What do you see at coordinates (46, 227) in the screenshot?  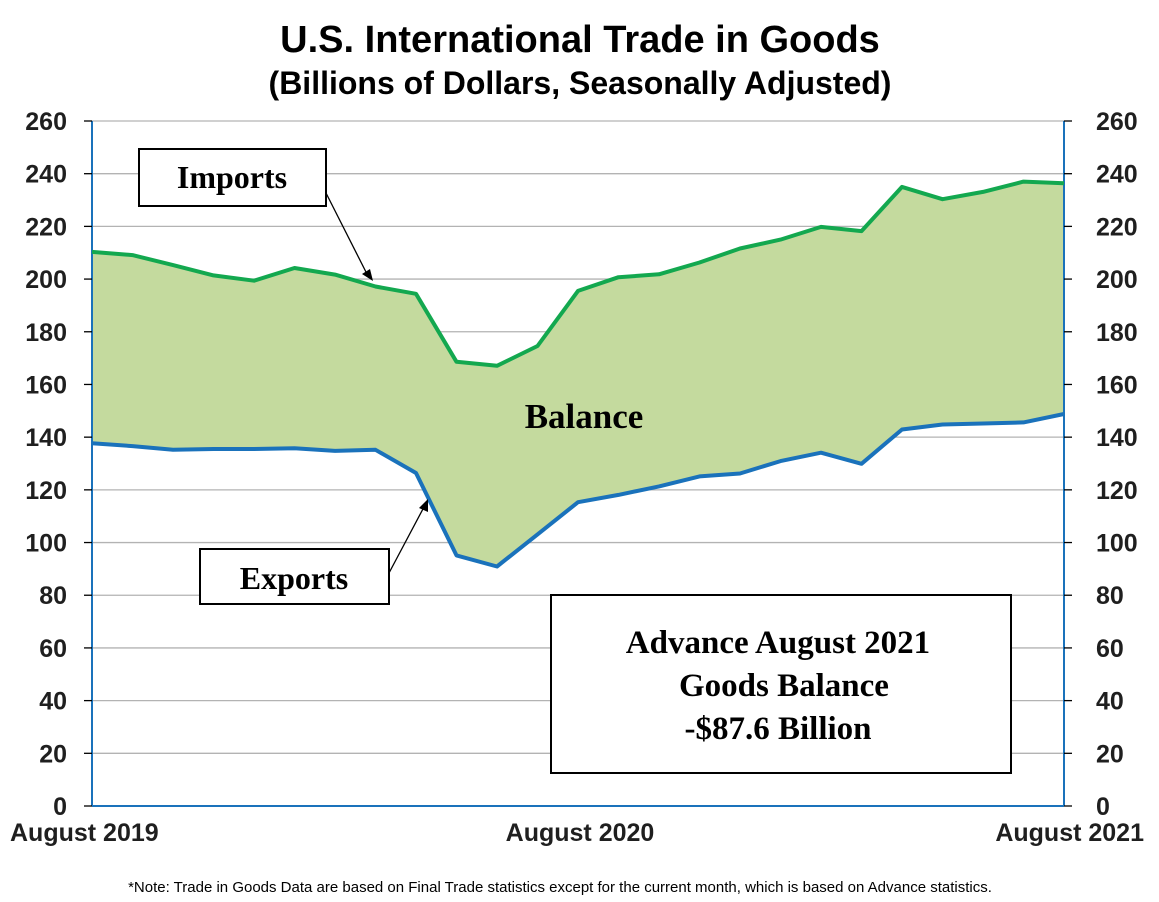 I see `y-tick-label-left: 220` at bounding box center [46, 227].